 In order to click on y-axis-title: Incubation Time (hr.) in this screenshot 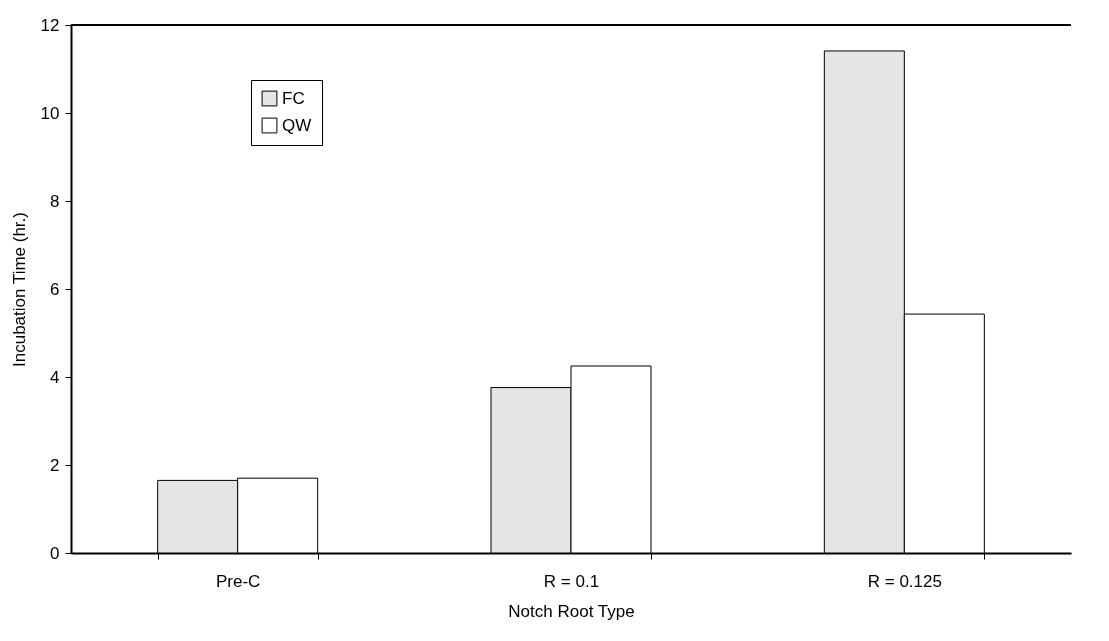, I will do `click(19, 289)`.